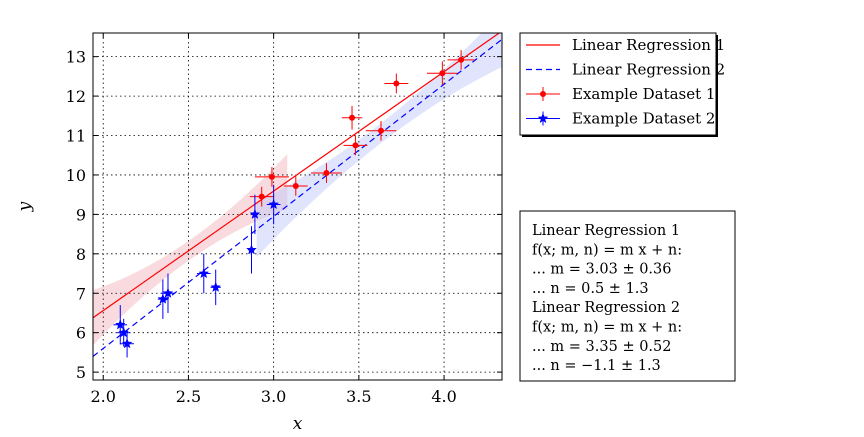 The image size is (864, 437). I want to click on fit-box-line: Linear Regression 1, so click(606, 231).